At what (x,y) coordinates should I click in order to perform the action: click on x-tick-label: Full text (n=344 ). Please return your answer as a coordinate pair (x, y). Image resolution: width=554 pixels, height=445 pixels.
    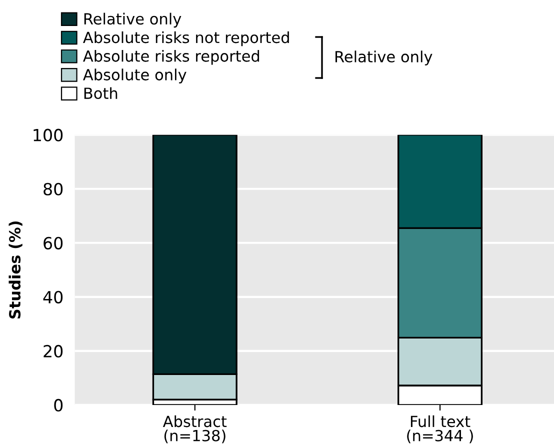
    Looking at the image, I should click on (440, 429).